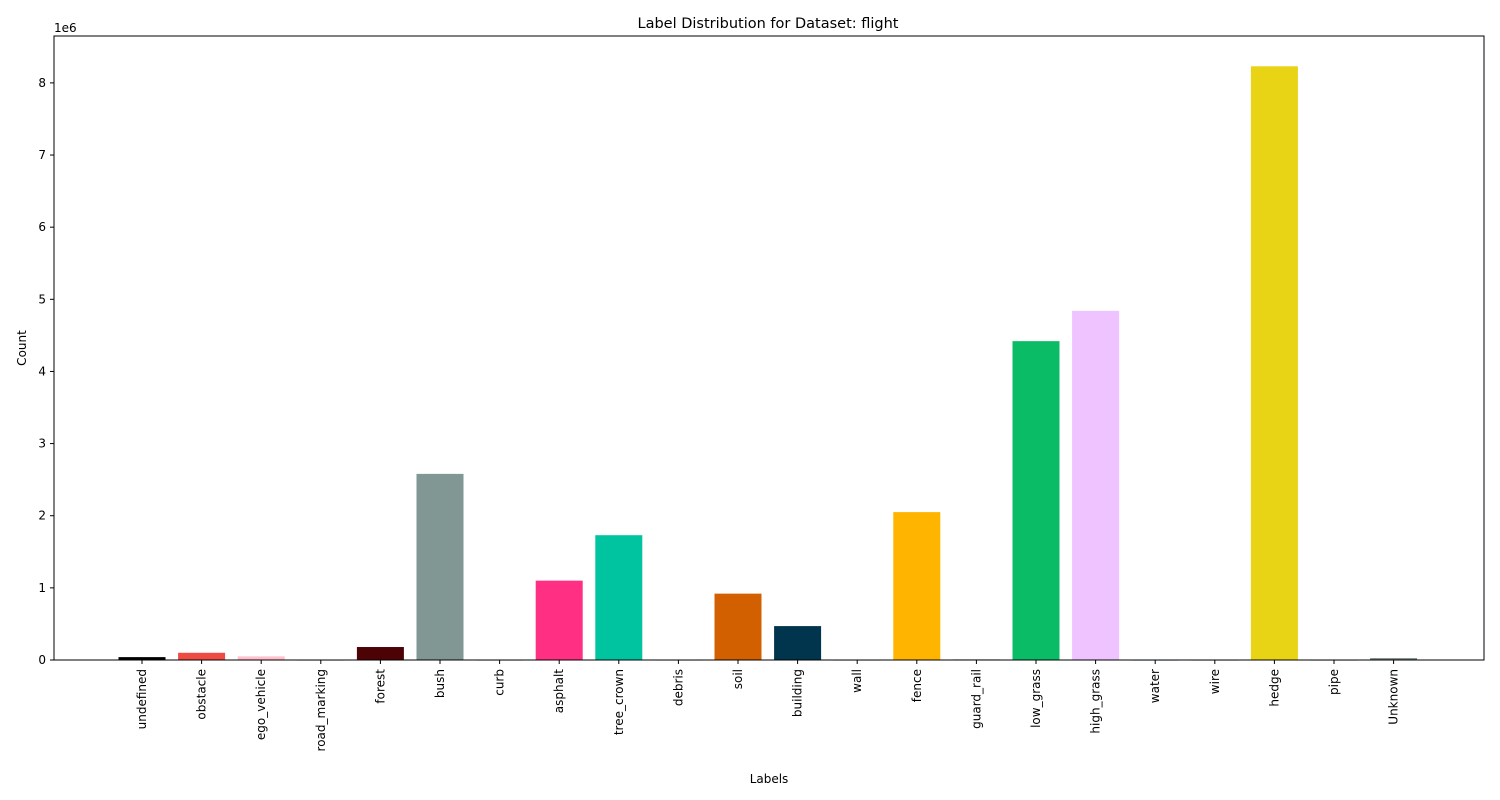  Describe the element at coordinates (1334, 682) in the screenshot. I see `x-tick-label: pipe` at that location.